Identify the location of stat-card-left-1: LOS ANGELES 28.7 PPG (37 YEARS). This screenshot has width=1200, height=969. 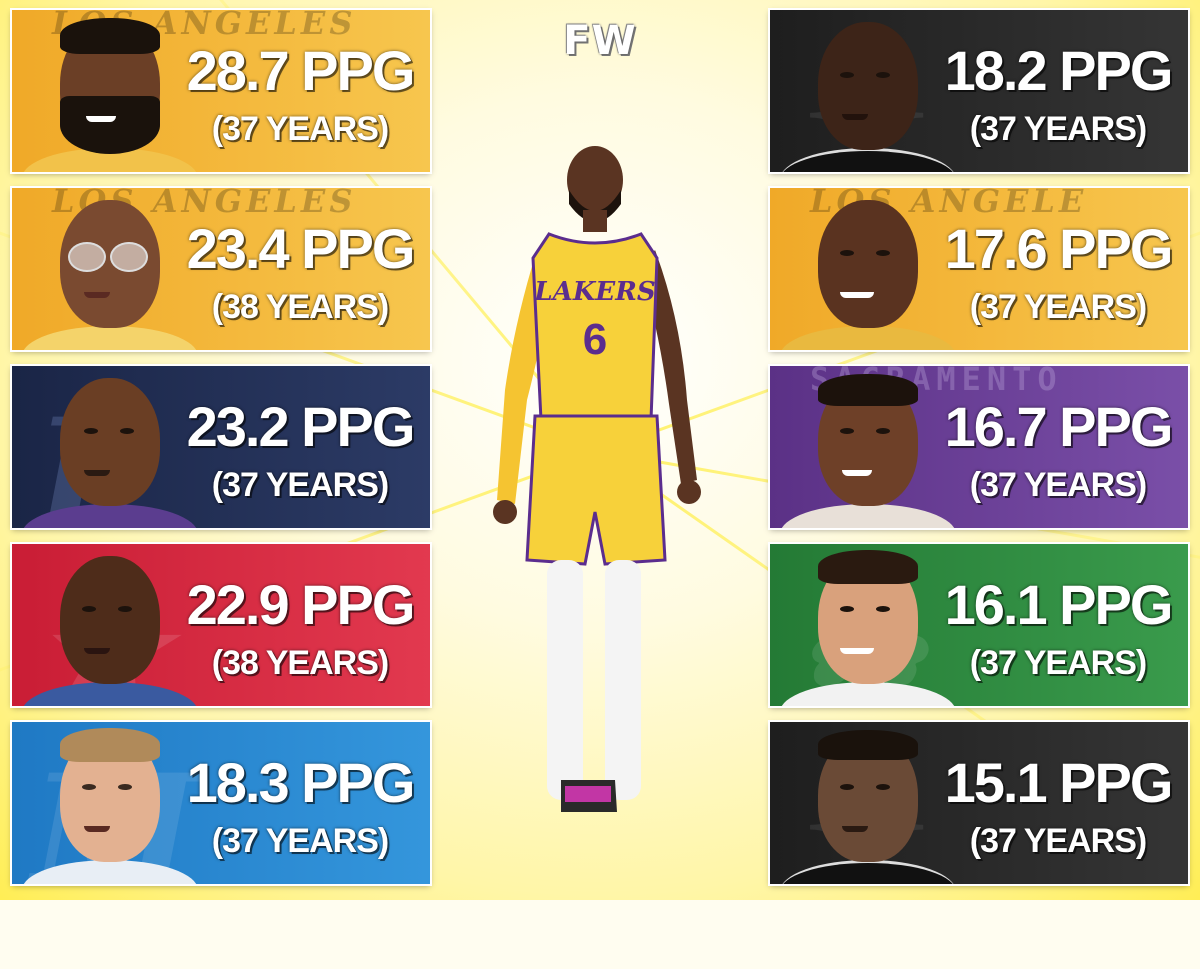
(221, 91).